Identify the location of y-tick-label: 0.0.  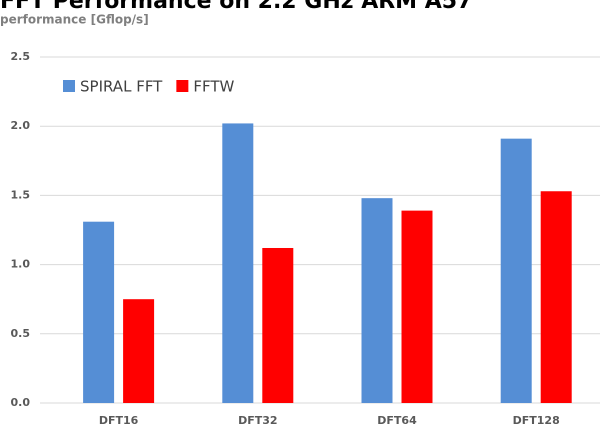
(21, 402).